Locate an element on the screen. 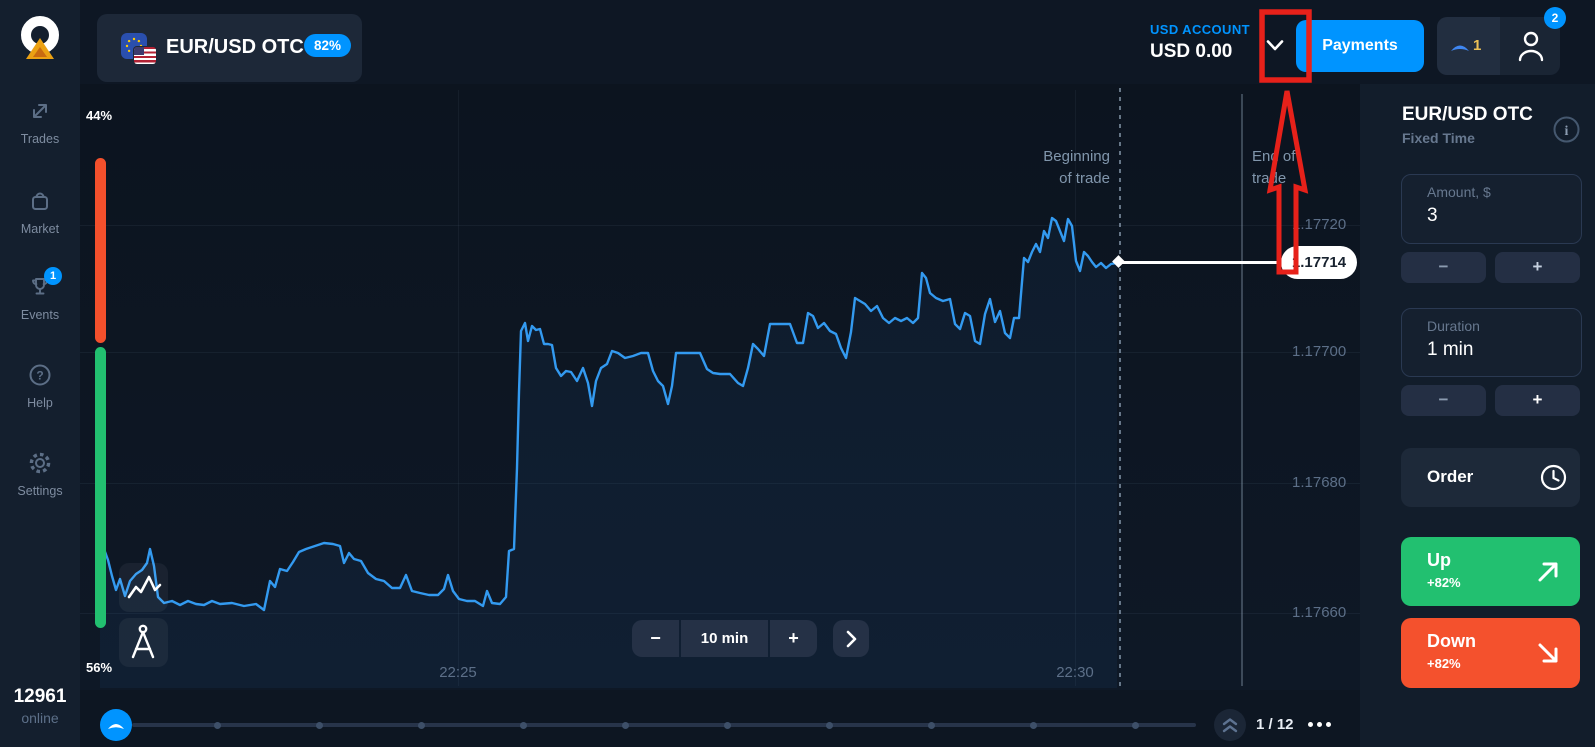 This screenshot has width=1595, height=747. line-chart-icon is located at coordinates (144, 587).